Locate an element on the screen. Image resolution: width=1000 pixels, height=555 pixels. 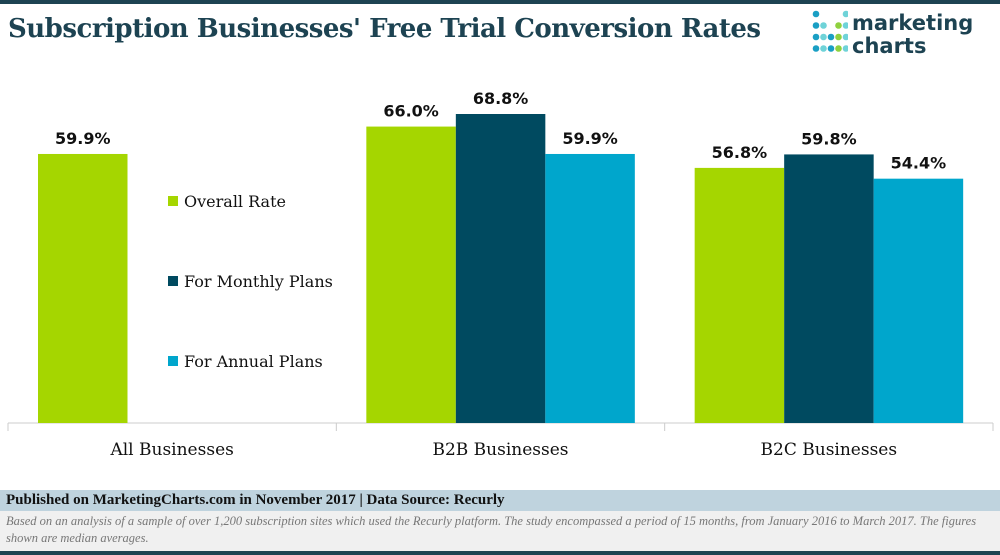
logo-line1: marketing is located at coordinates (913, 23).